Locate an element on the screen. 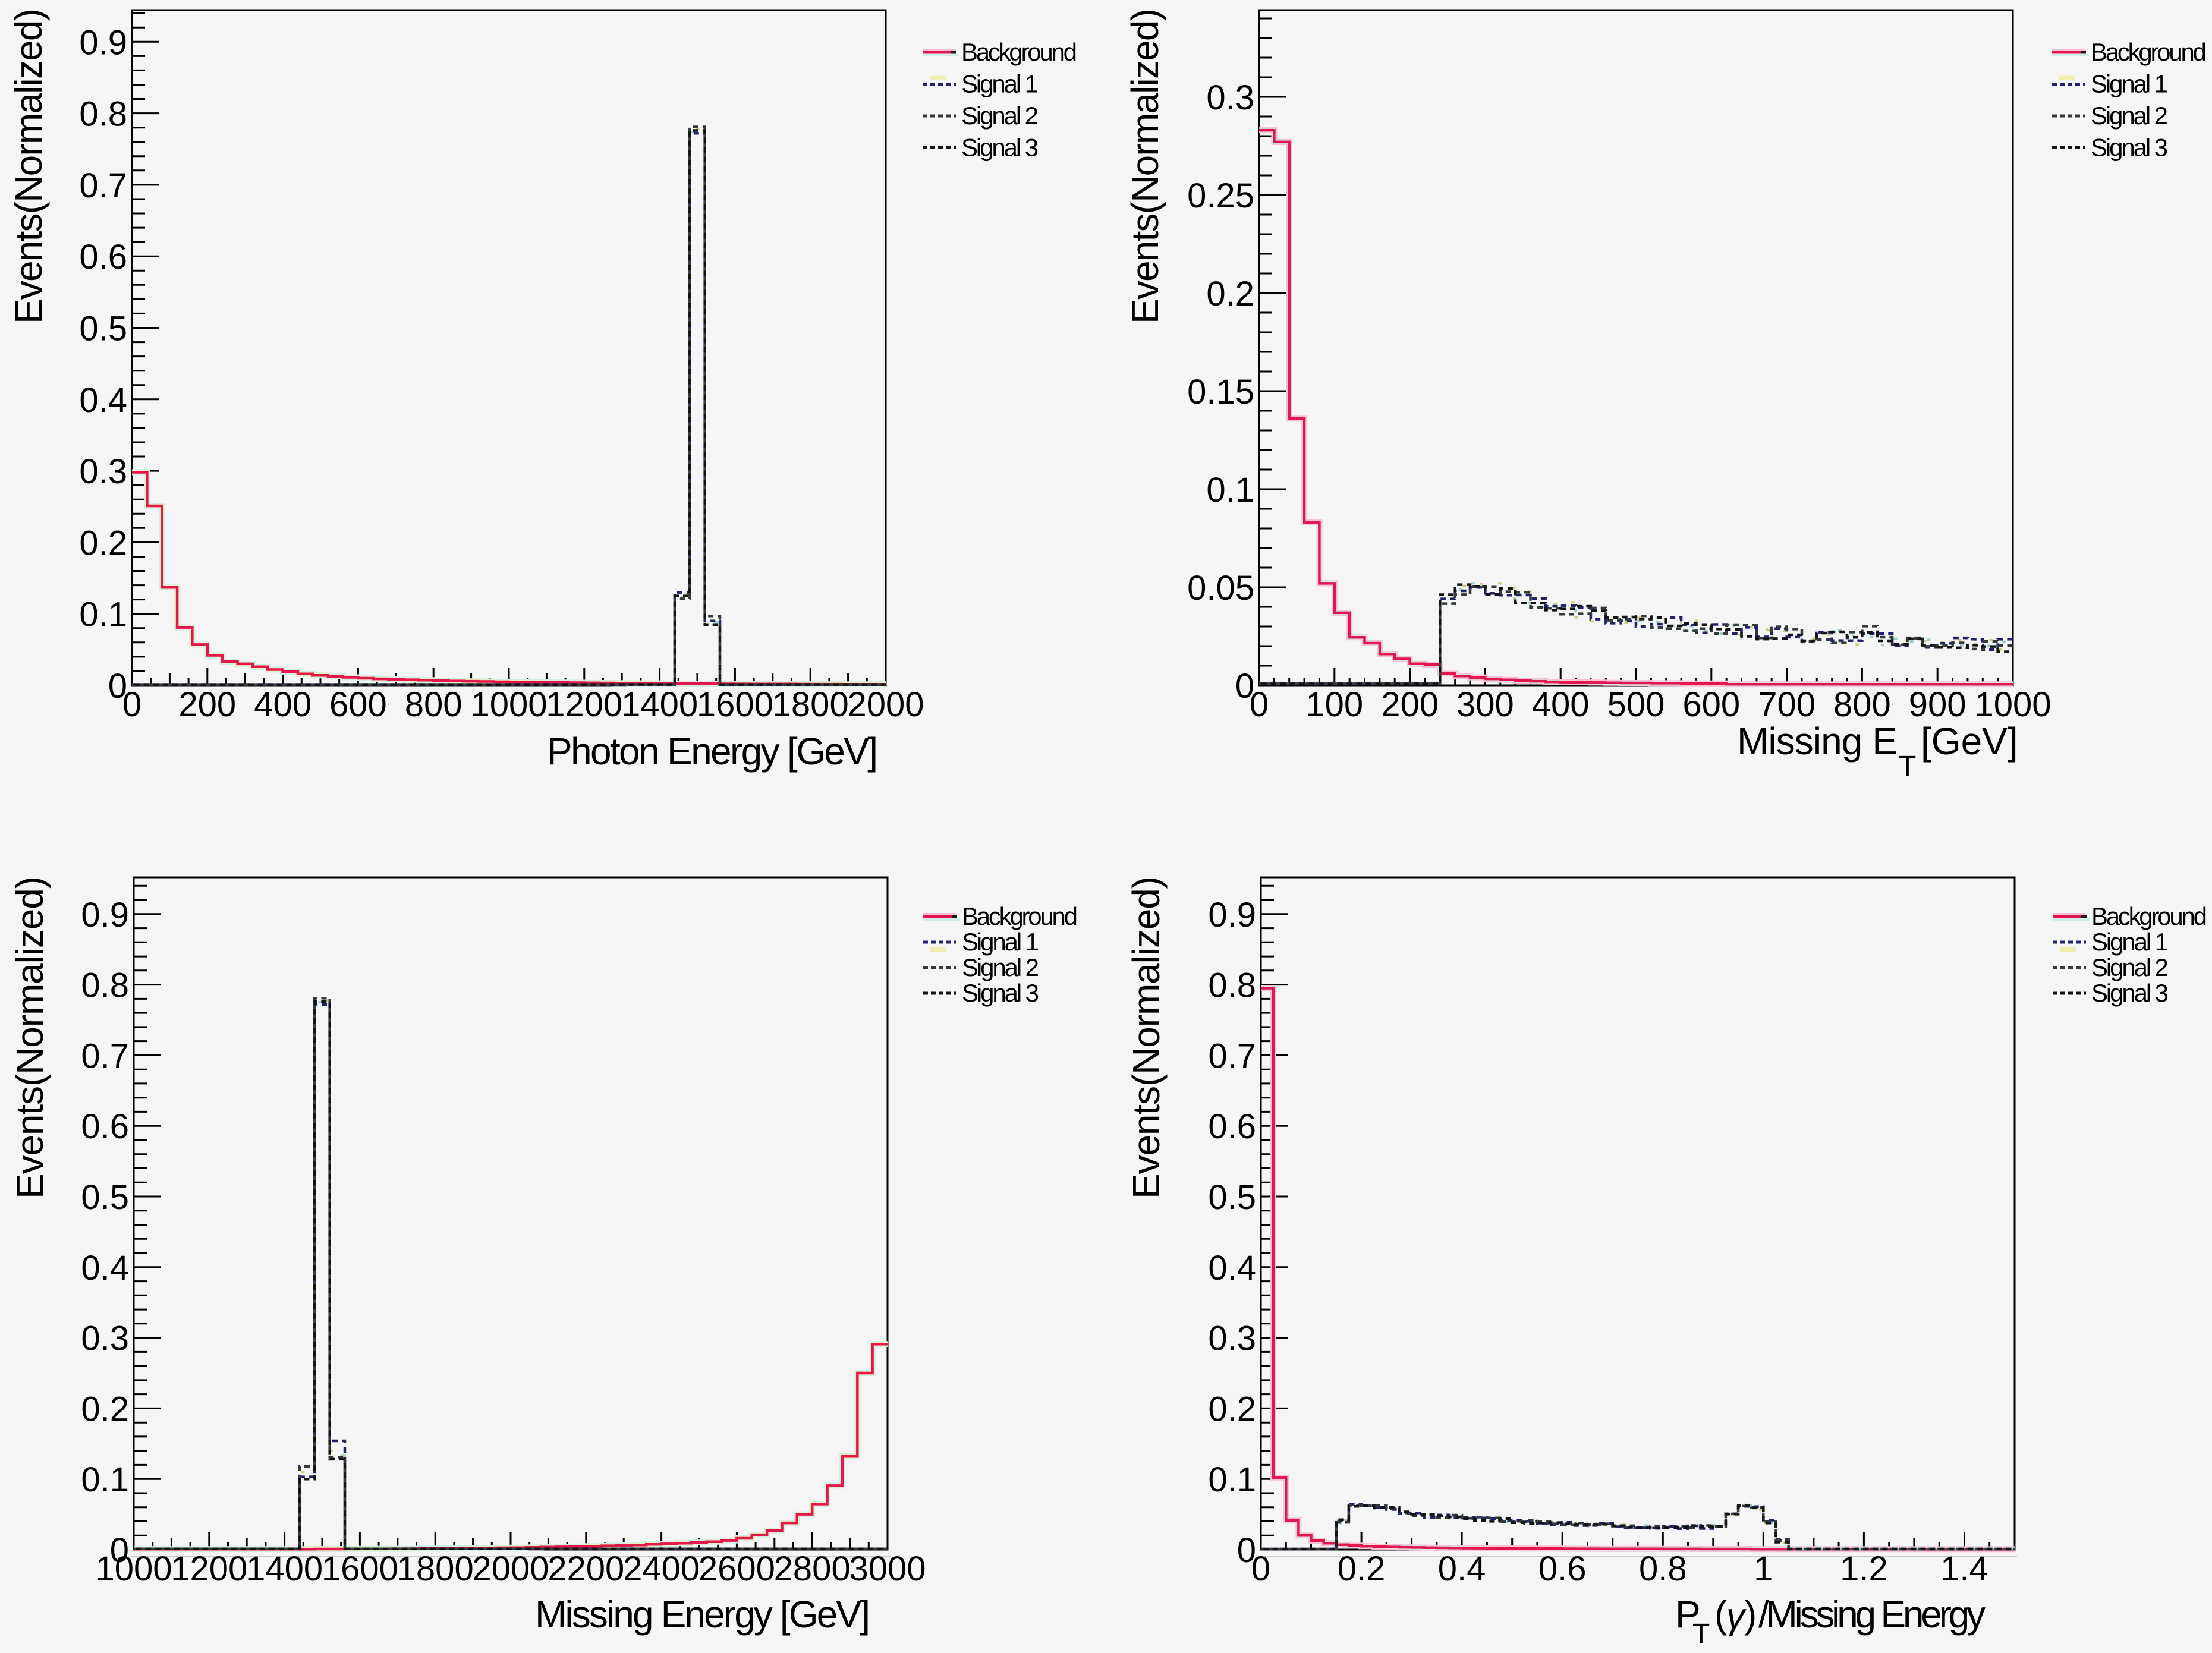  svg-text: [GeV] is located at coordinates (1969, 741).